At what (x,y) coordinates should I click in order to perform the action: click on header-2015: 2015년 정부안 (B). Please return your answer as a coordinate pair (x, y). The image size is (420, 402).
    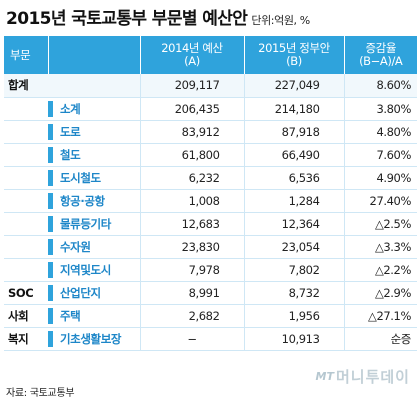
    Looking at the image, I should click on (294, 55).